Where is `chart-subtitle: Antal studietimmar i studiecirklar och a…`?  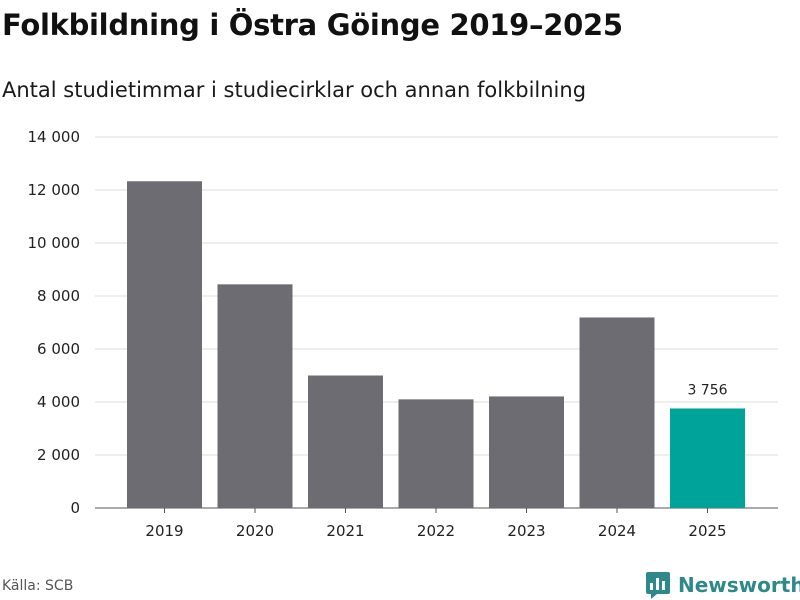
chart-subtitle: Antal studietimmar i studiecirklar och a… is located at coordinates (294, 90).